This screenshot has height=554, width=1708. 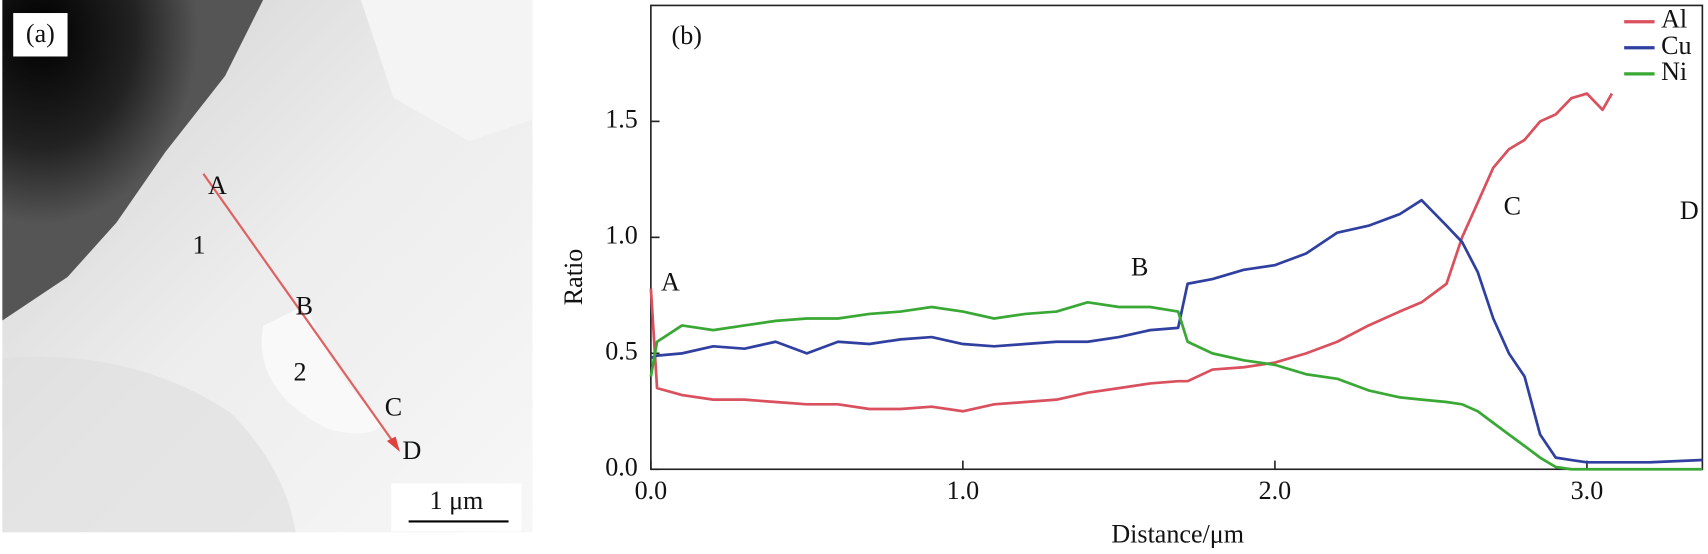 I want to click on scan-line, so click(x=299, y=310).